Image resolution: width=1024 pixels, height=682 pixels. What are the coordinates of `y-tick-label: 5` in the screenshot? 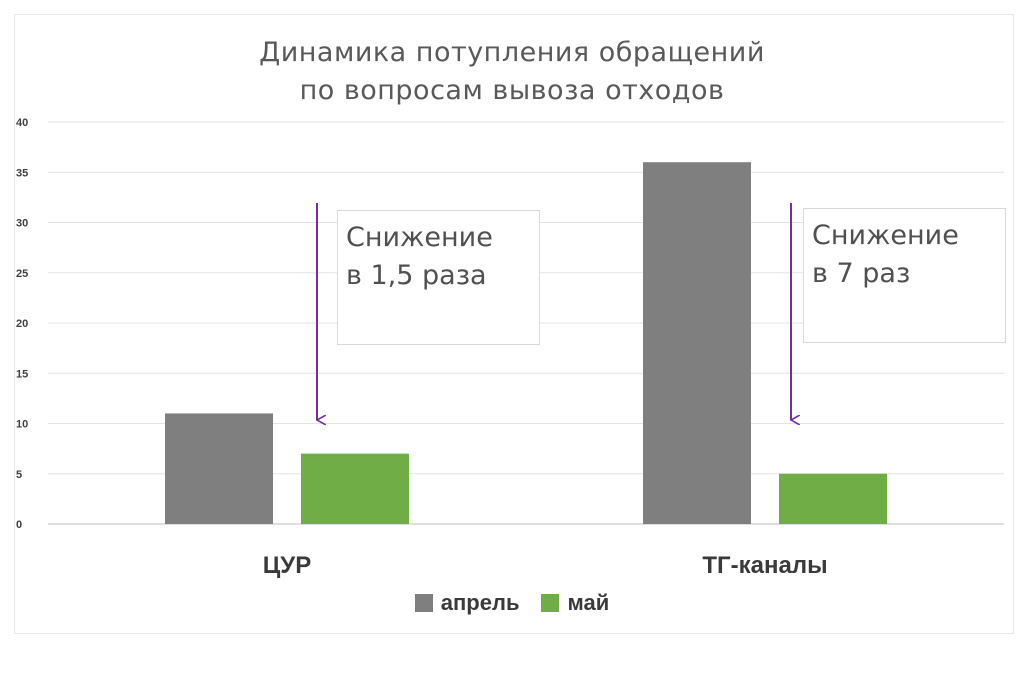 It's located at (19, 475).